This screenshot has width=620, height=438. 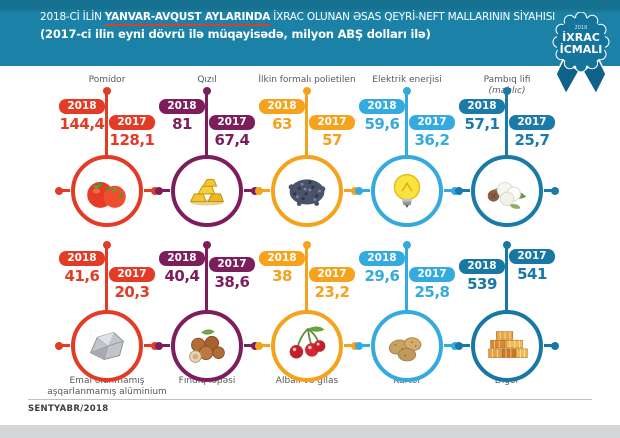 I want to click on export-item: Fındıq ləpəsi 2018 40,4 2017 38,6, so click(x=207, y=320).